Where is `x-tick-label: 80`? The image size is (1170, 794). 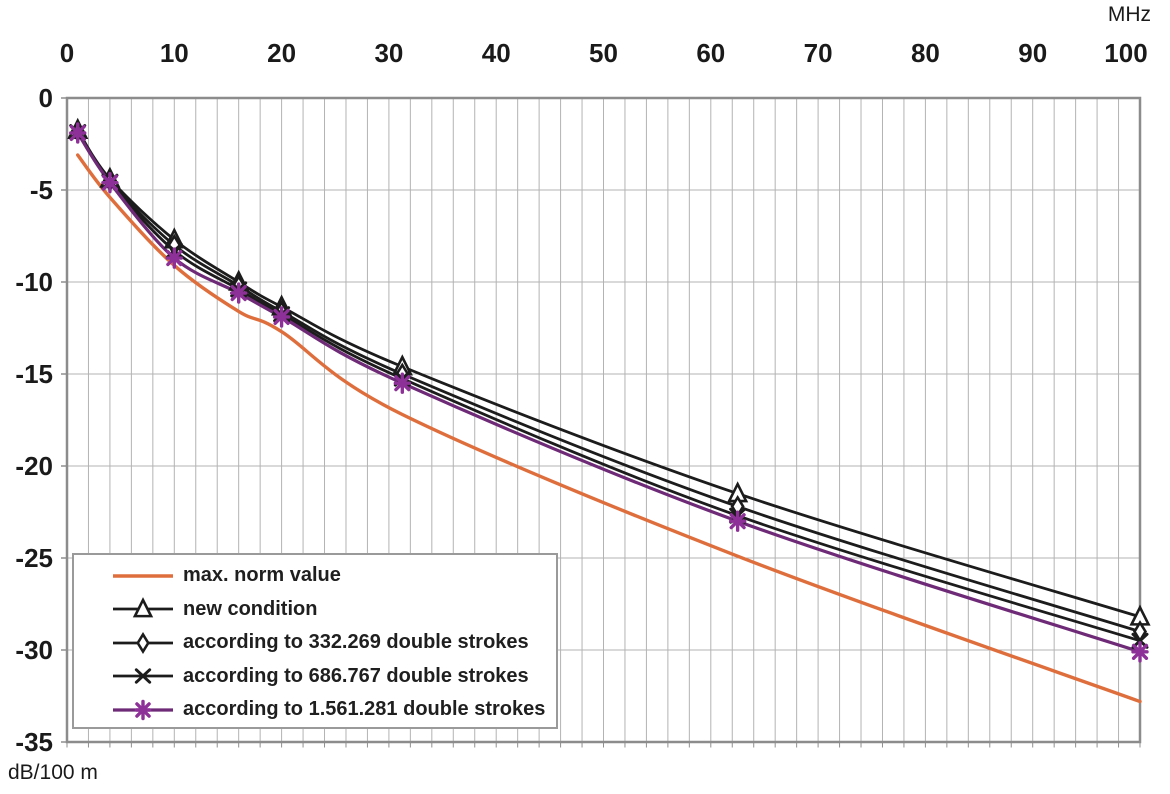
x-tick-label: 80 is located at coordinates (925, 53).